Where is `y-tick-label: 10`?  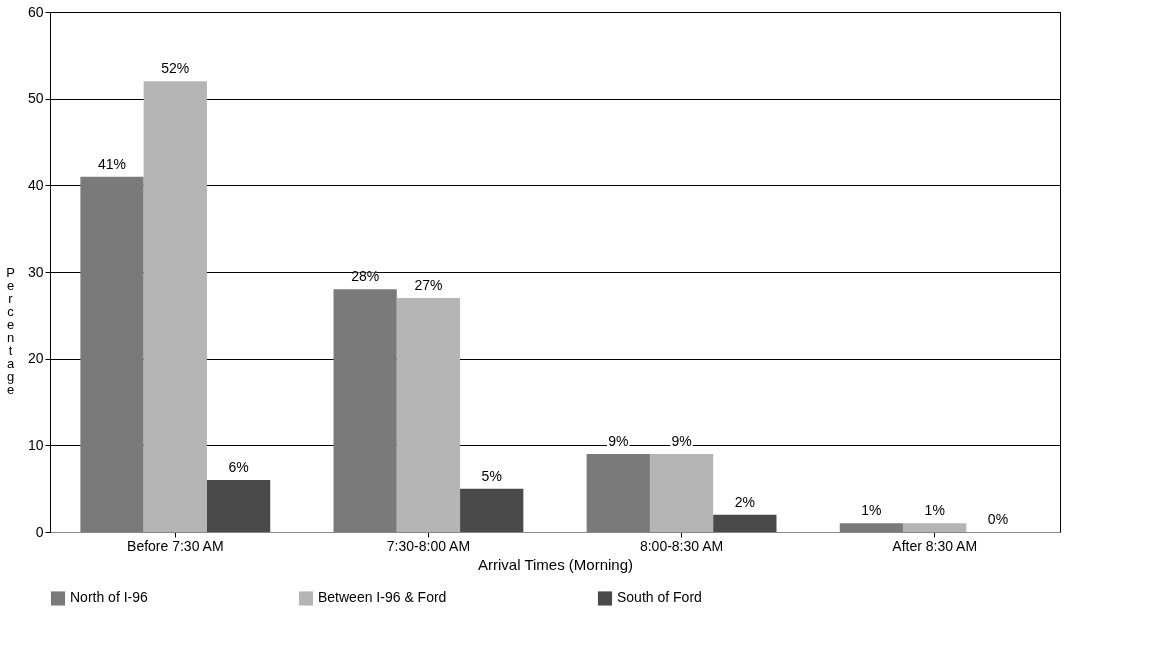
y-tick-label: 10 is located at coordinates (35, 444).